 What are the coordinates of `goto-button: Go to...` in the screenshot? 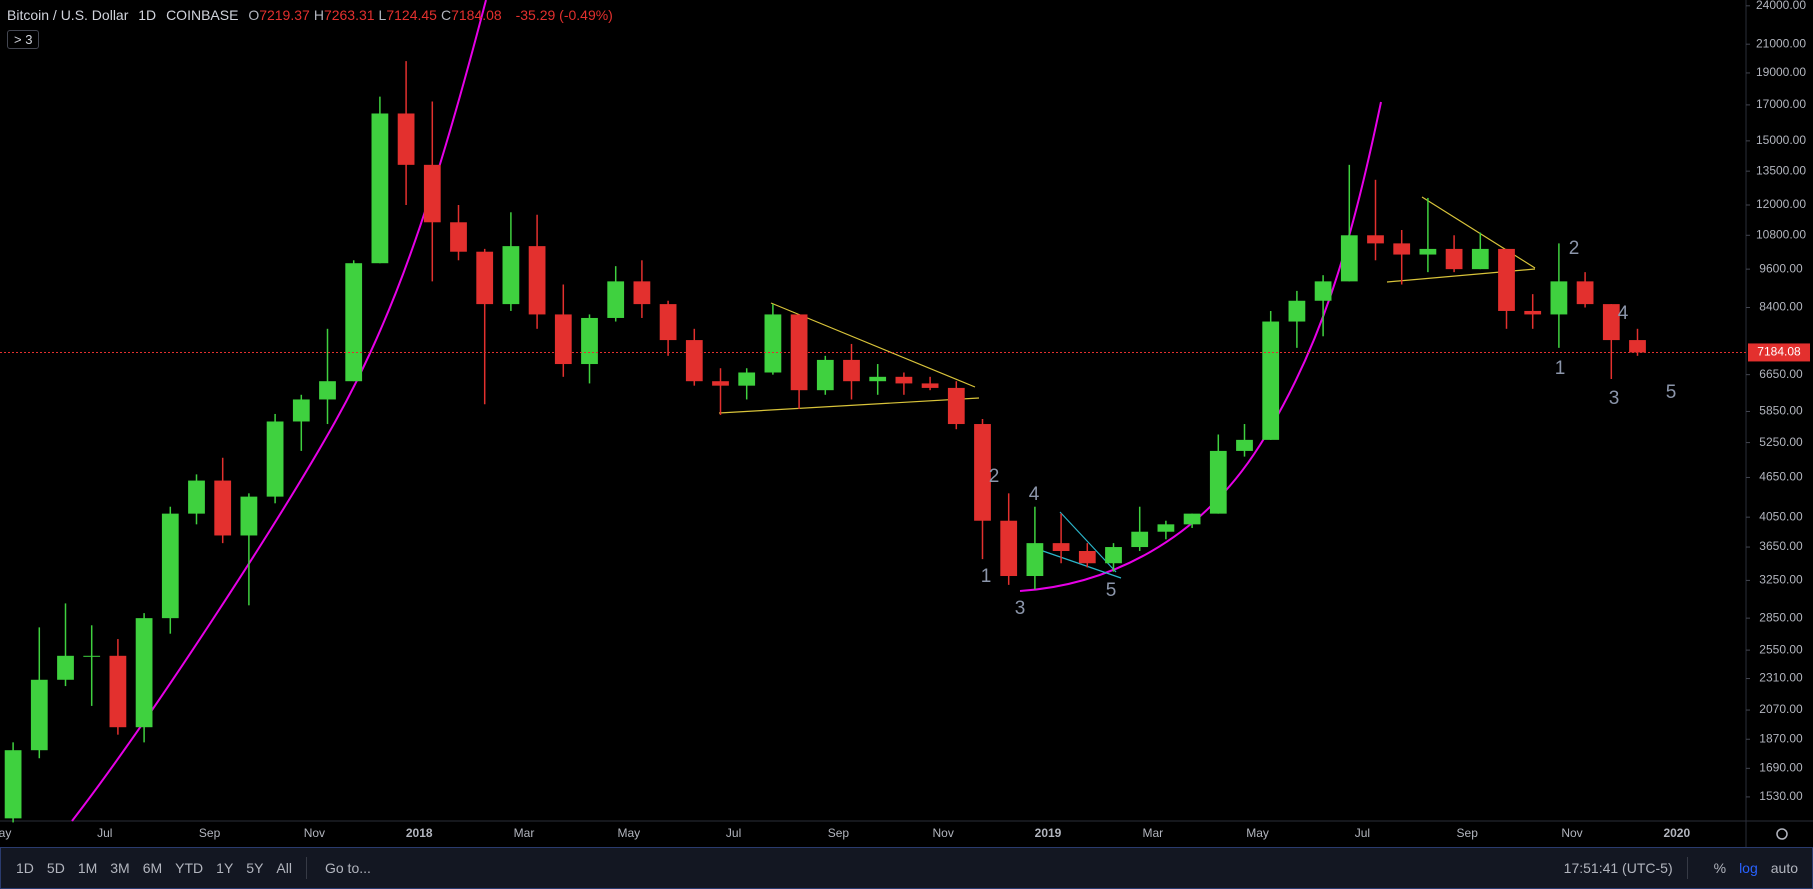 It's located at (347, 868).